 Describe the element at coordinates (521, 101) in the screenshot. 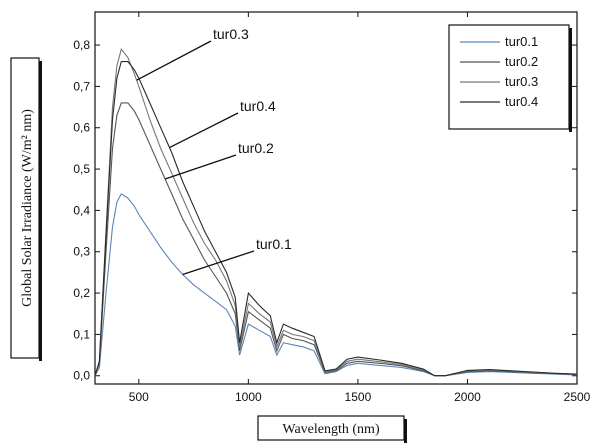

I see `legend-label: tur0.4` at that location.